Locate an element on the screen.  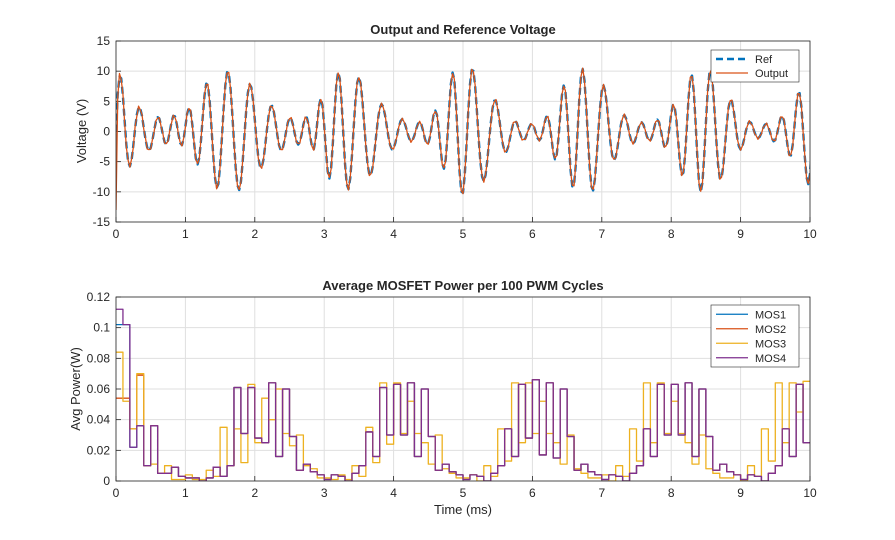
voltage-legend: Ref Output is located at coordinates (755, 66).